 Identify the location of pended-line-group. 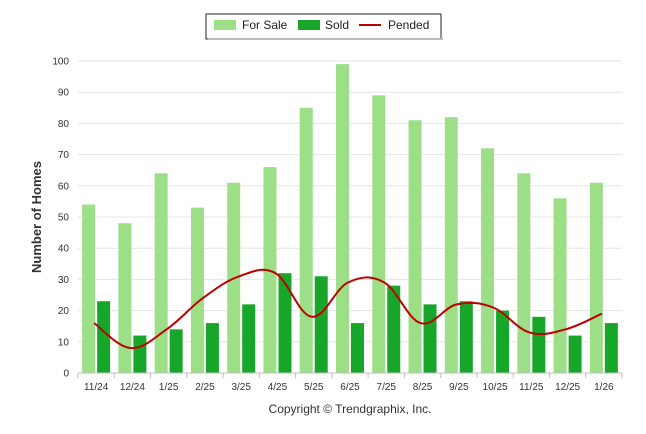
(348, 309).